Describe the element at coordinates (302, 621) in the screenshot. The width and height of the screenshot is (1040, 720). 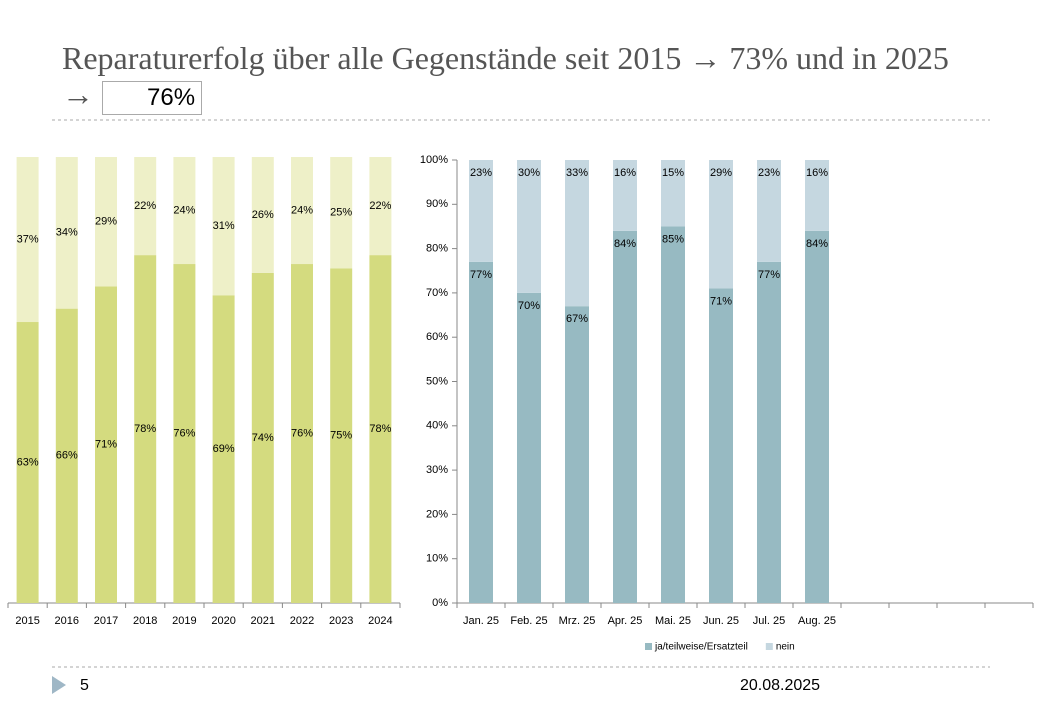
I see `x-tick-label: 2022` at that location.